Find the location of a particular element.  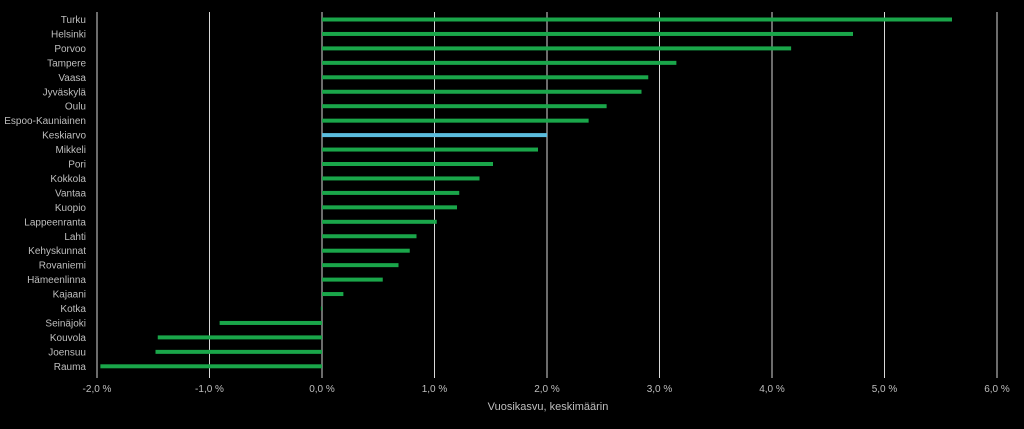

bar-kuopio is located at coordinates (389, 207).